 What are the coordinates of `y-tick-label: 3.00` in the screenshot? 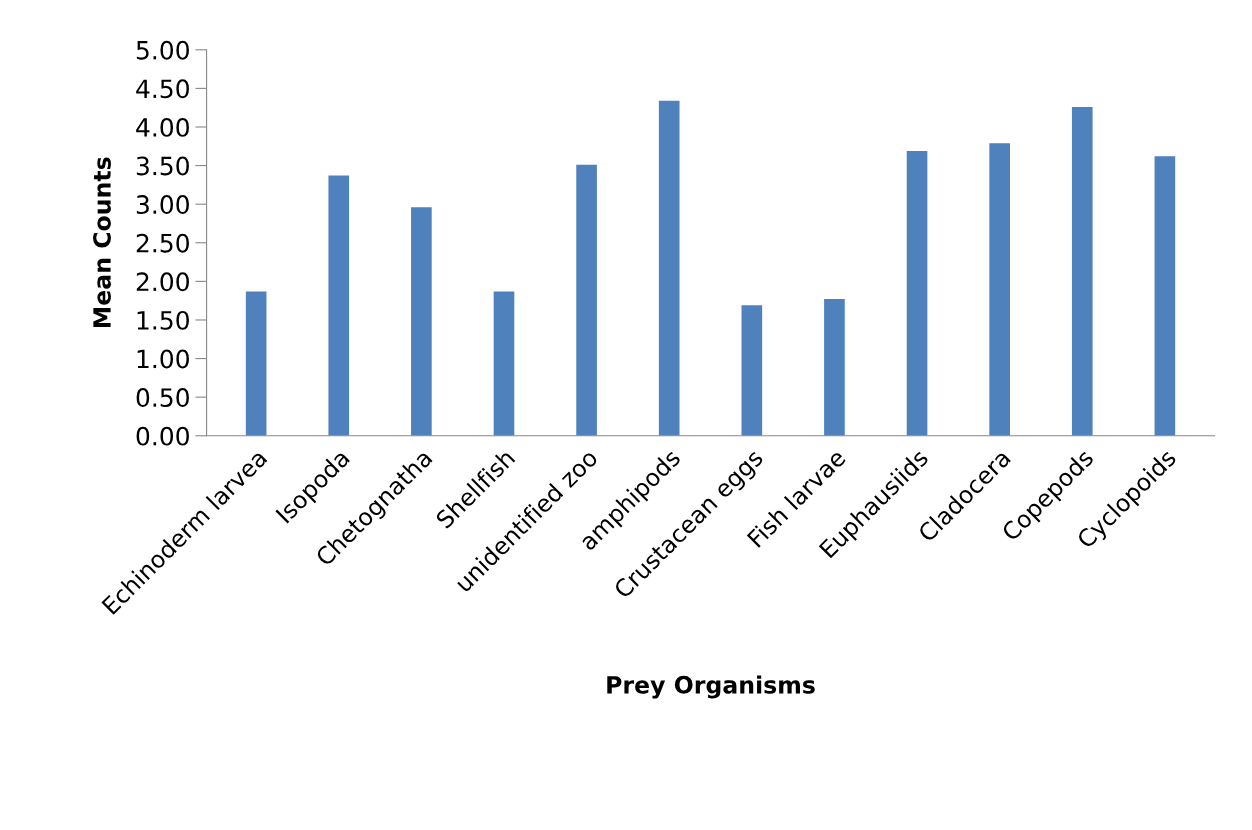 It's located at (162, 205).